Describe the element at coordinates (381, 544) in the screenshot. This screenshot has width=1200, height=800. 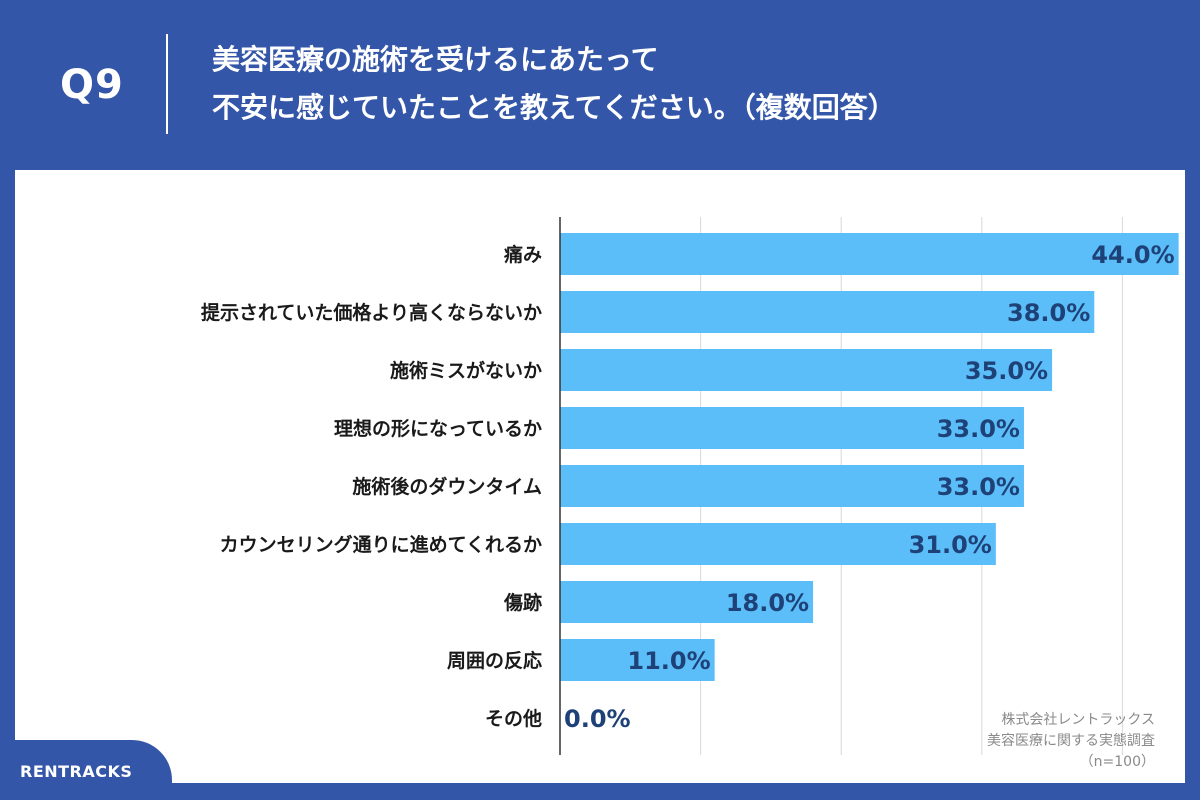
I see `category-label: カウンセリング通りに進めてくれるか` at that location.